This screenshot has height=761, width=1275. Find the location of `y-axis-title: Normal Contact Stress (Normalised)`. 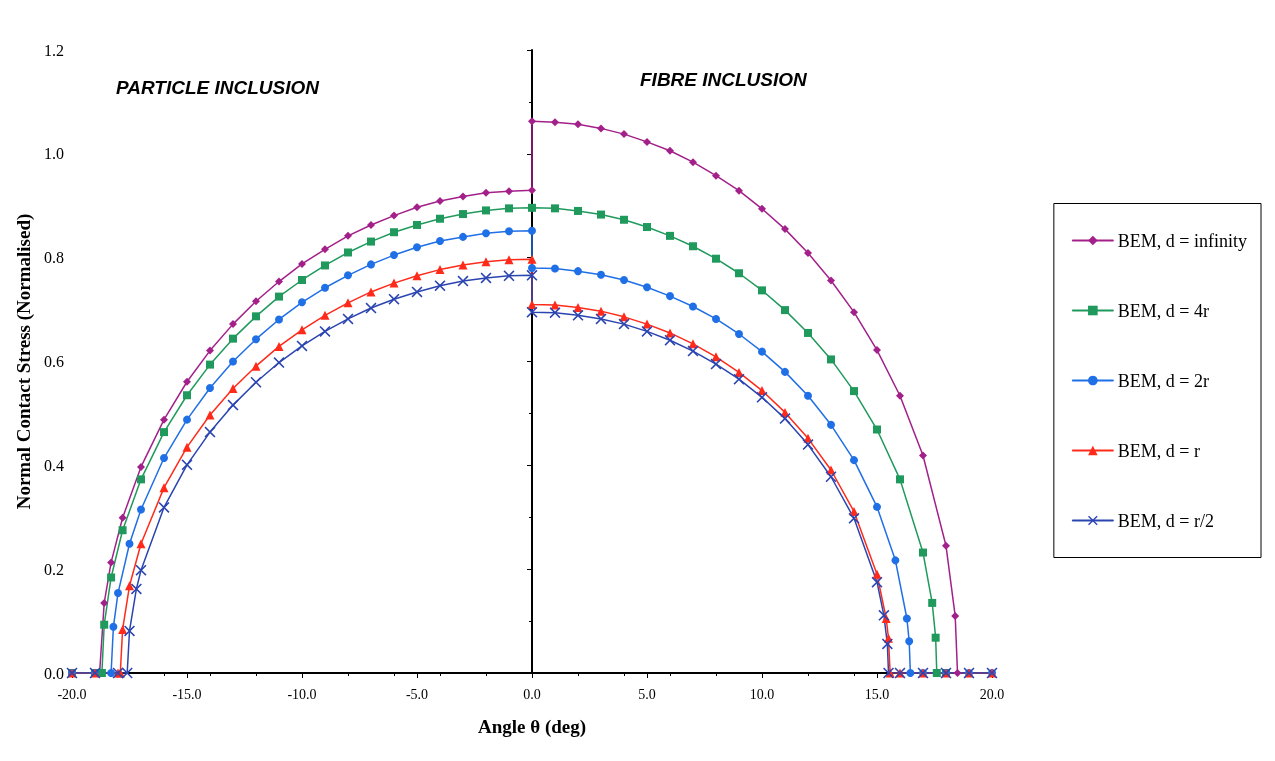

y-axis-title: Normal Contact Stress (Normalised) is located at coordinates (24, 361).